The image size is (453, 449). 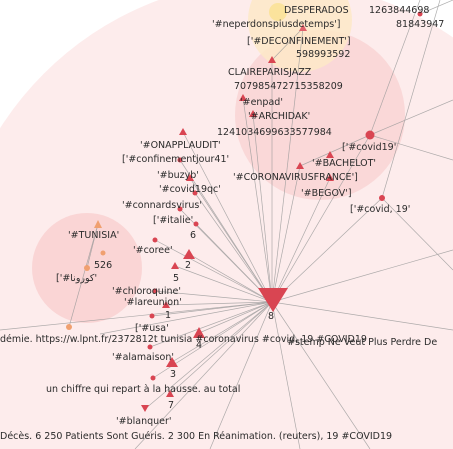 What do you see at coordinates (420, 24) in the screenshot?
I see `label-81843947: 81843947` at bounding box center [420, 24].